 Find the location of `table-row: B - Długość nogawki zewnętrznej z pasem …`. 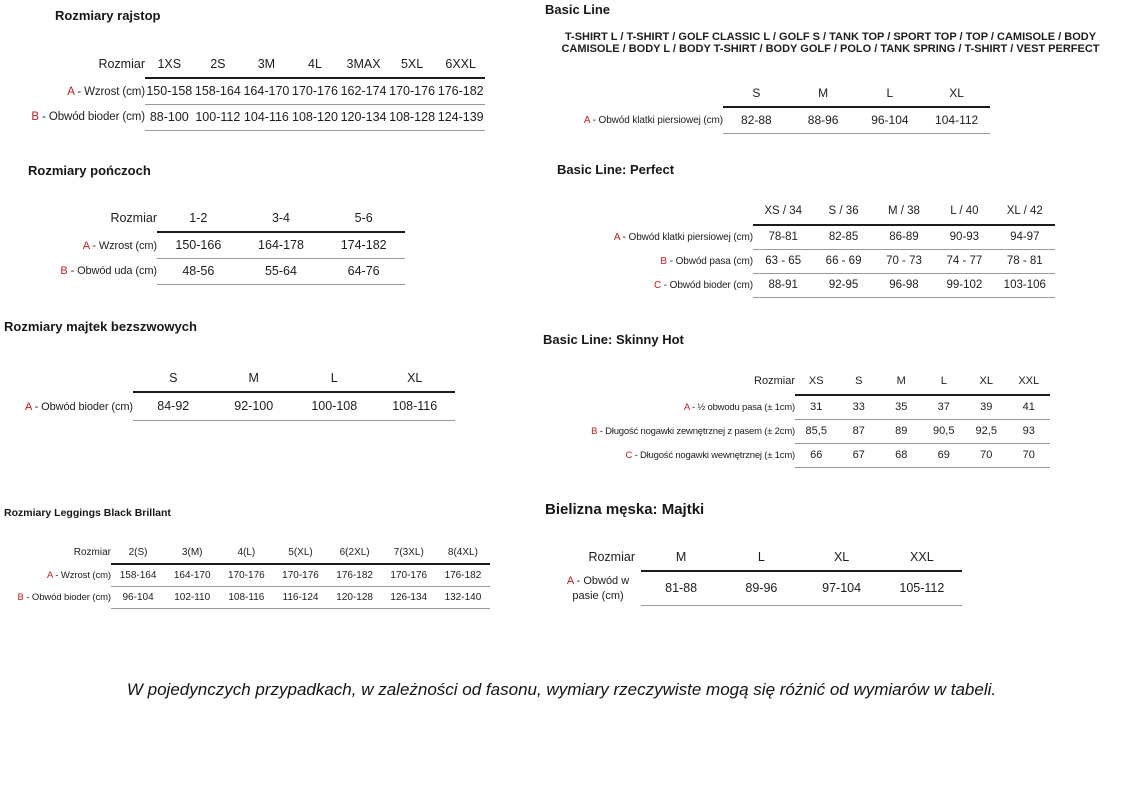

table-row: B - Długość nogawki zewnętrznej z pasem … is located at coordinates (796, 431).